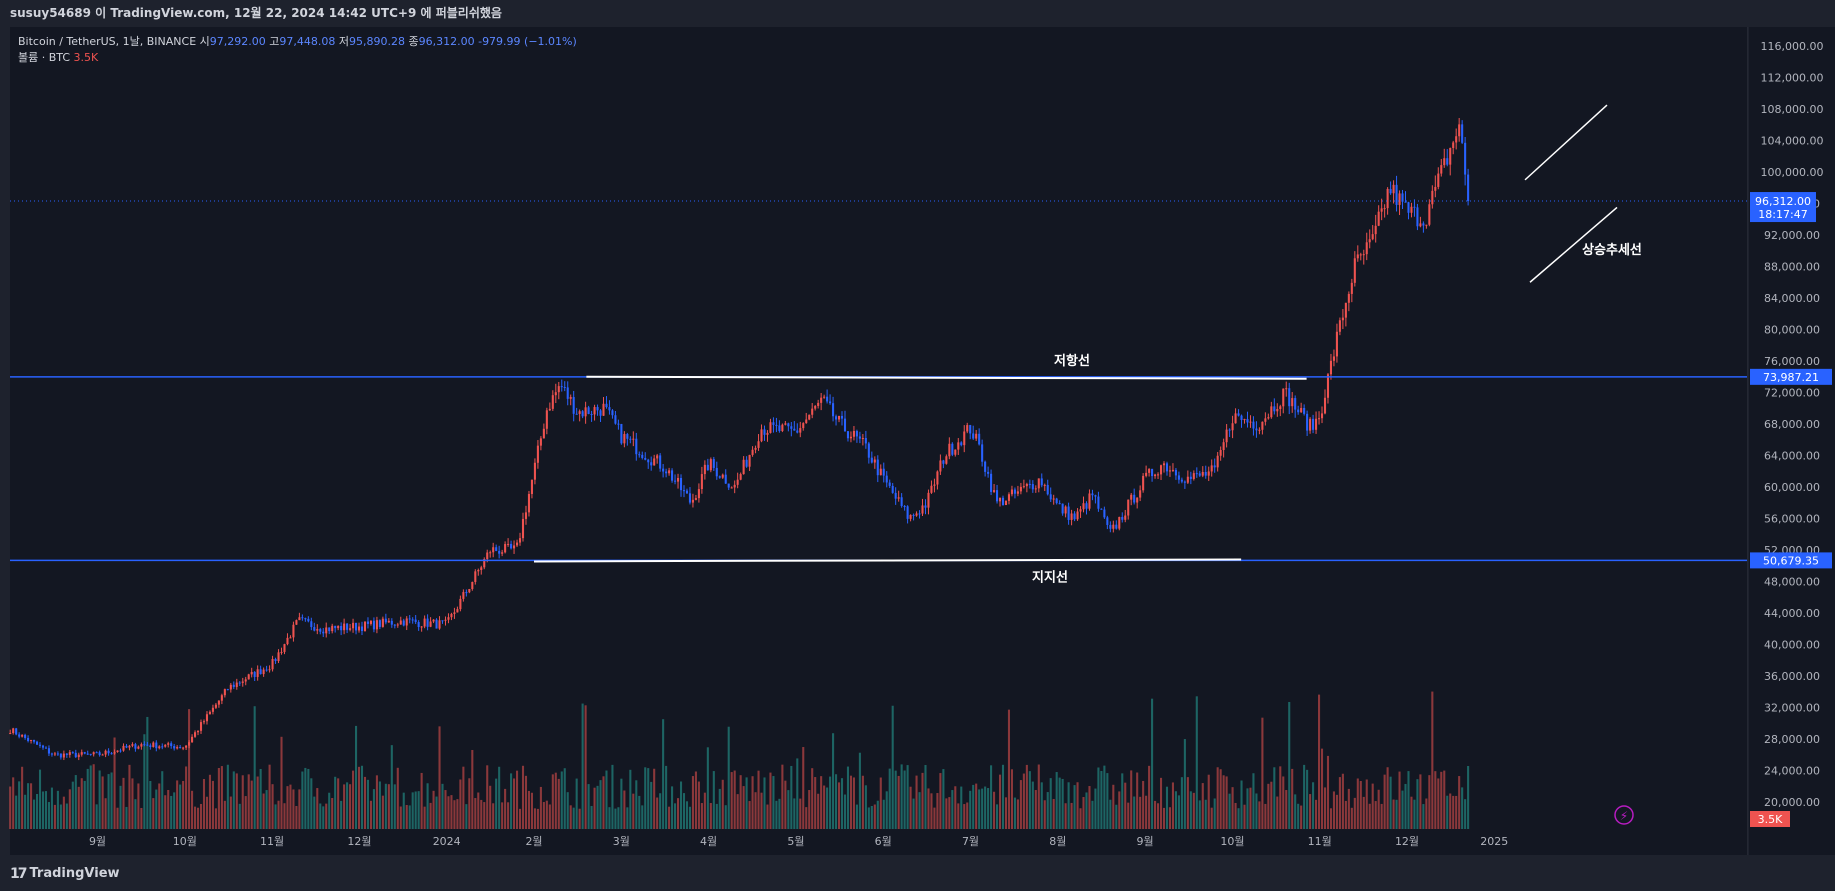 This screenshot has width=1835, height=891. I want to click on support-drawing, so click(887, 560).